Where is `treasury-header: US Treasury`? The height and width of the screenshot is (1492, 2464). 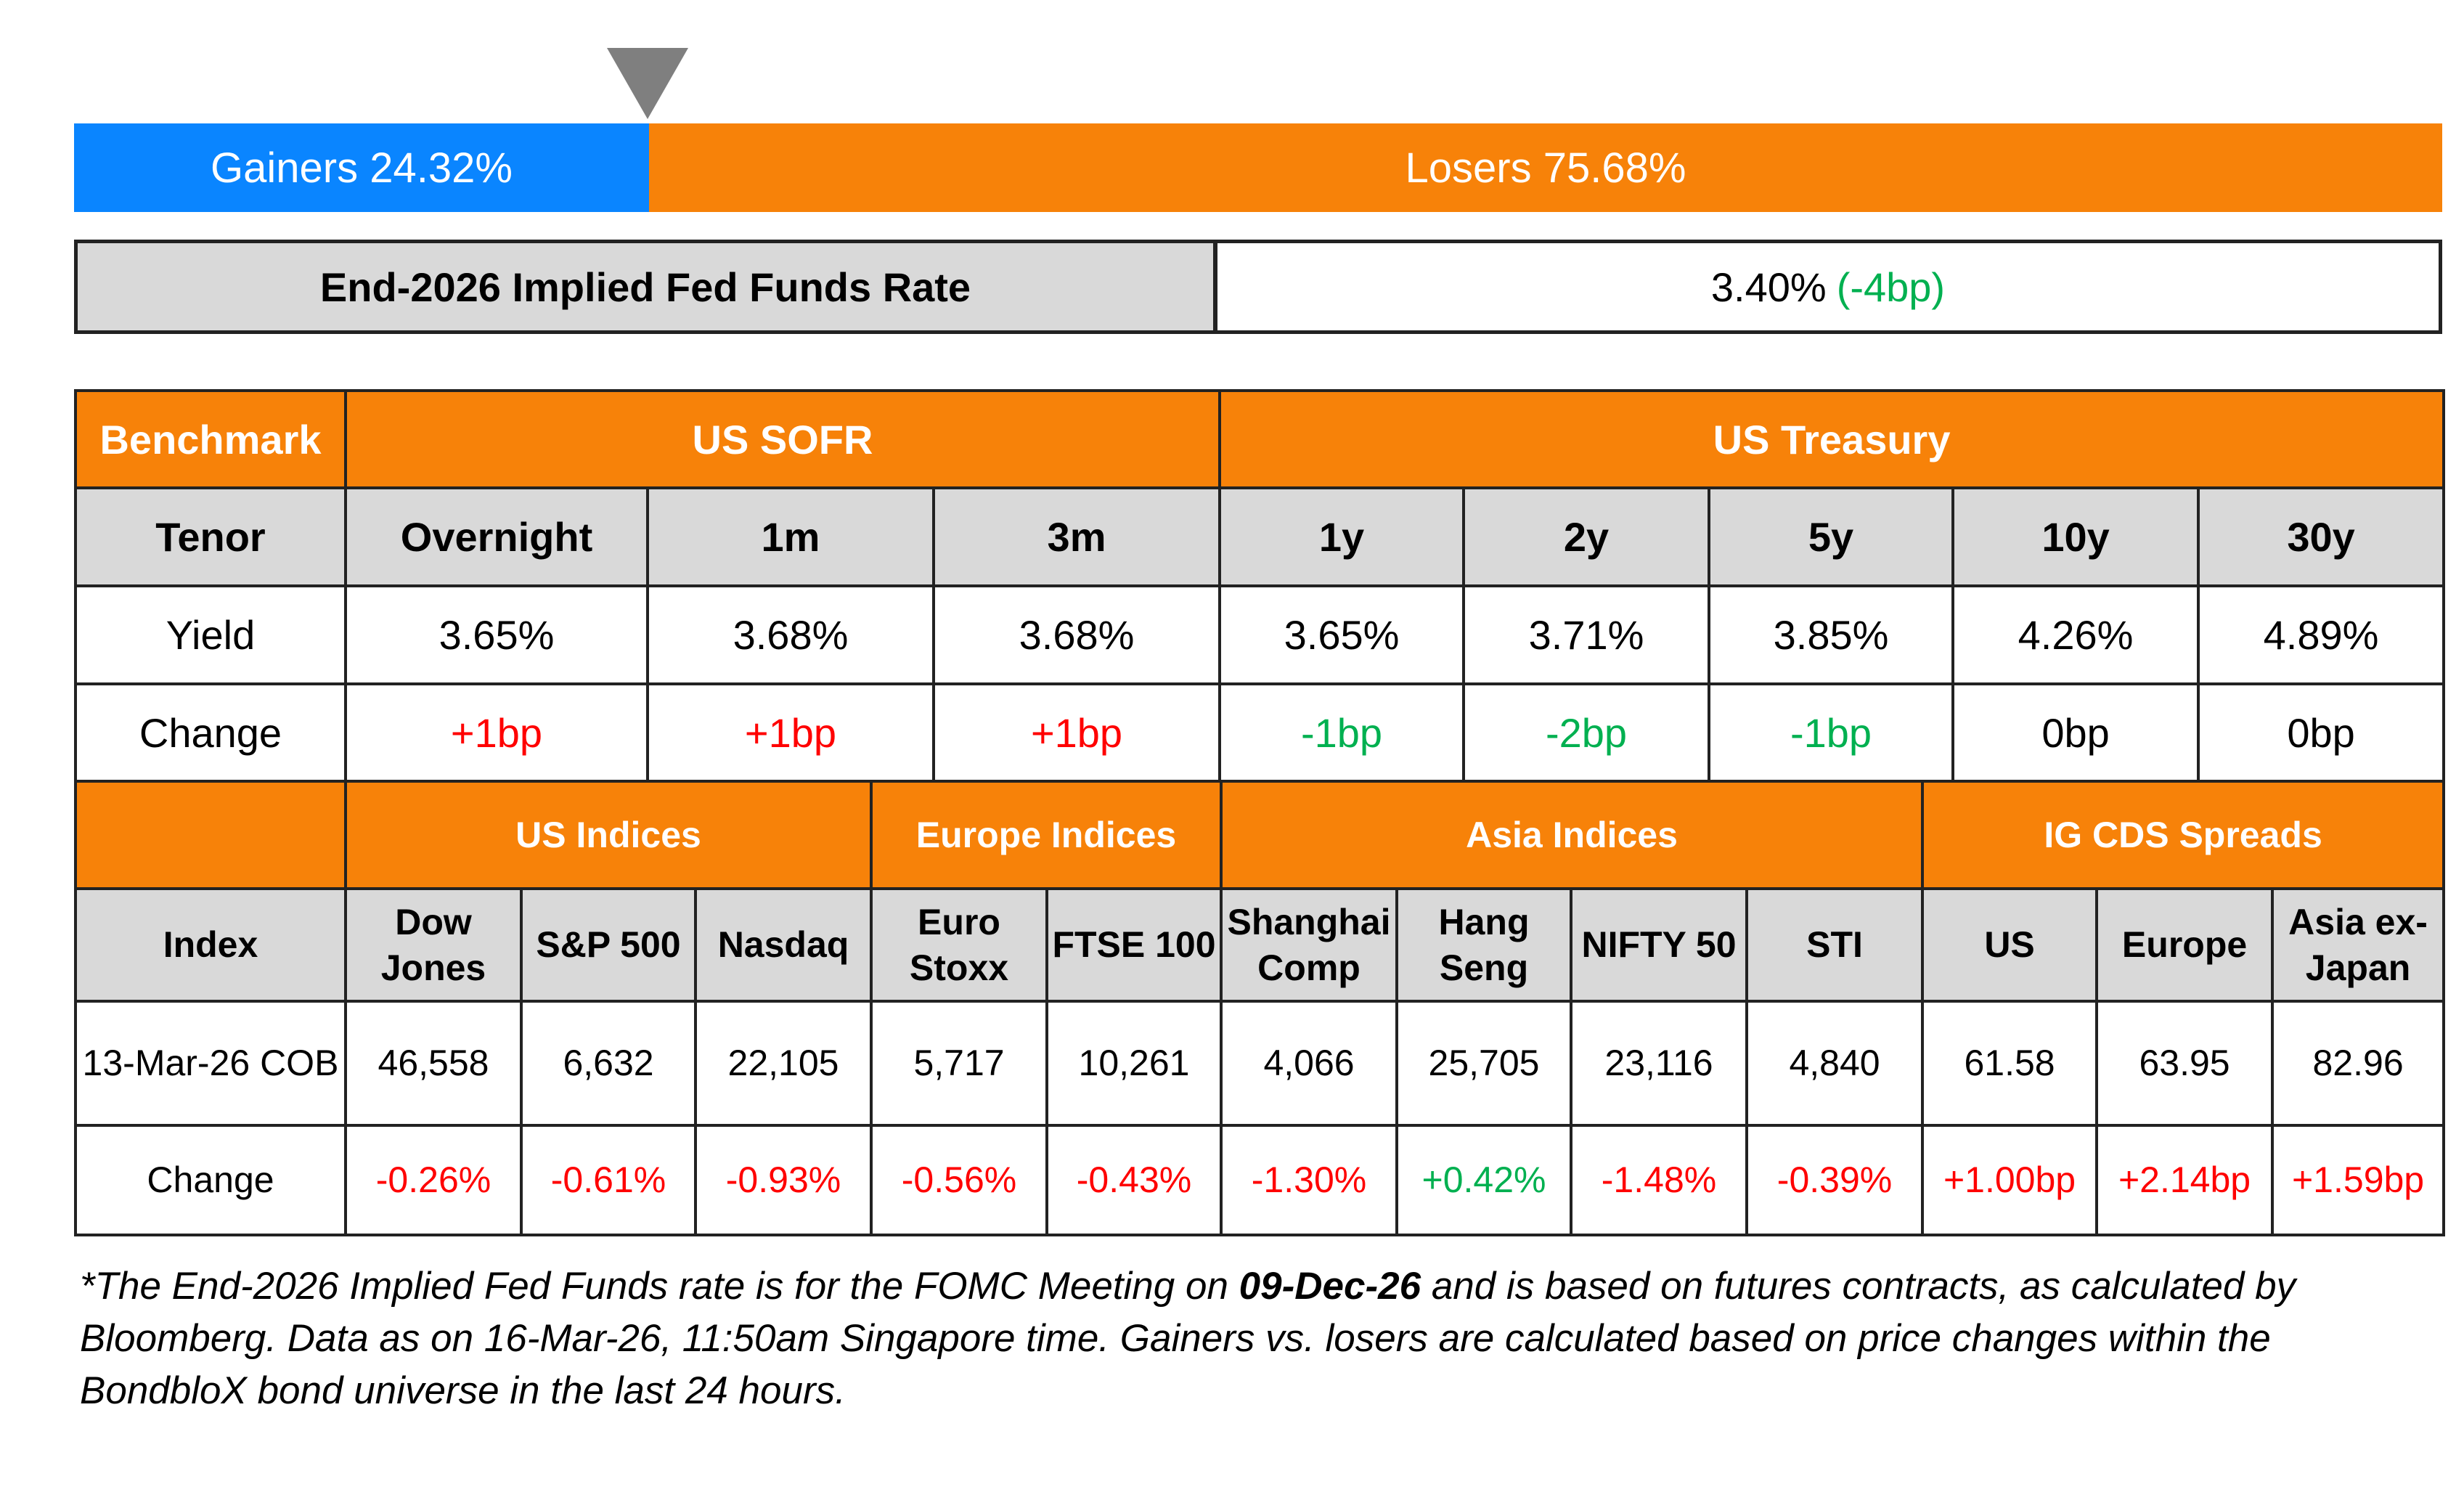
treasury-header: US Treasury is located at coordinates (1832, 439).